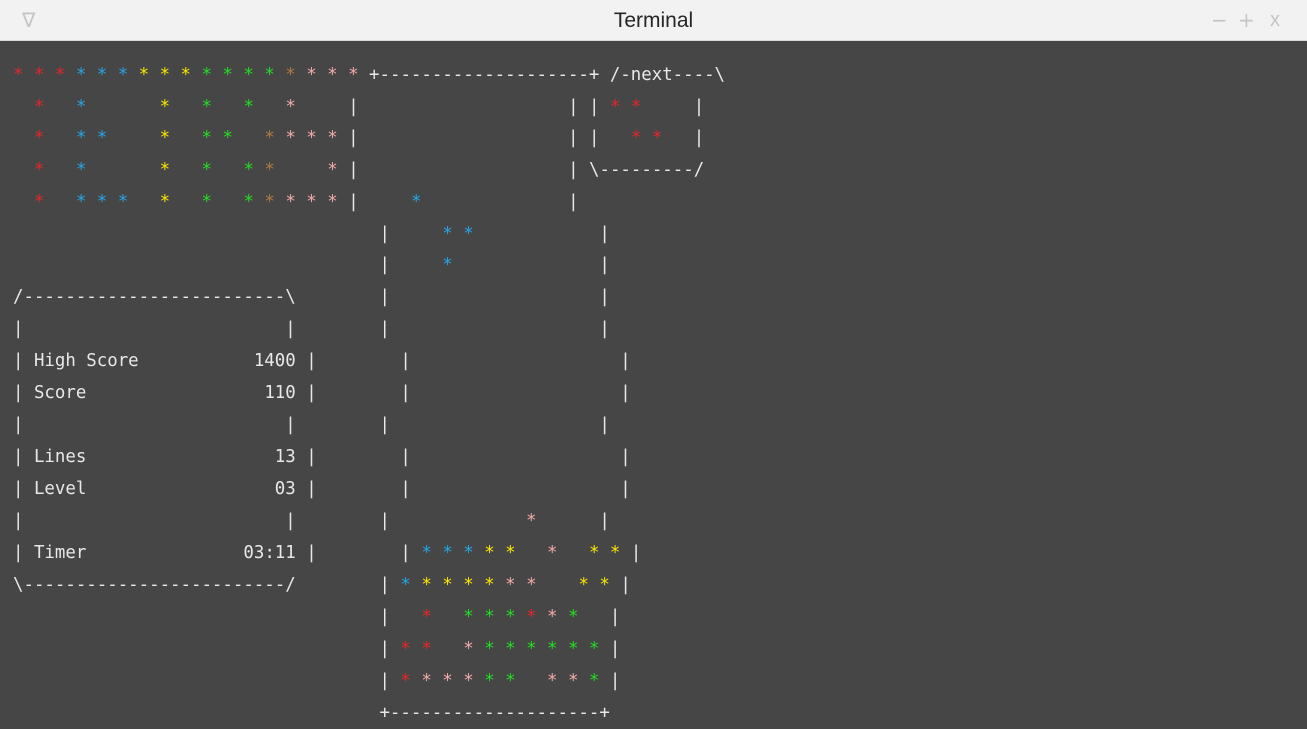 The image size is (1307, 729). I want to click on terminal-line: * * * * * * | | | * * |, so click(358, 107).